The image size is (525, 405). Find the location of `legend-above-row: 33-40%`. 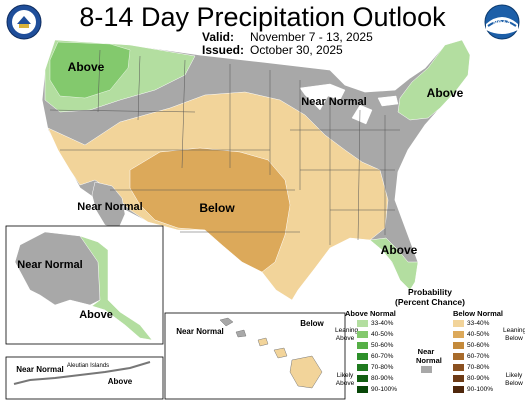

legend-above-row: 33-40% is located at coordinates (375, 323).